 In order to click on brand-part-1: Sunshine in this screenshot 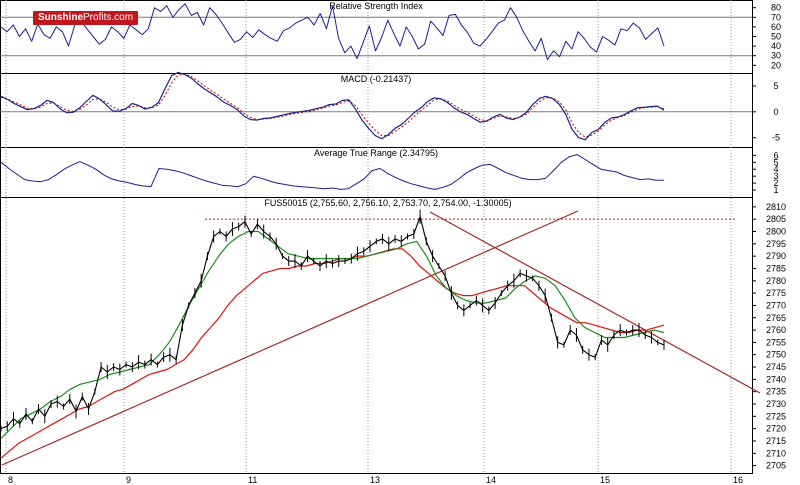, I will do `click(61, 17)`.